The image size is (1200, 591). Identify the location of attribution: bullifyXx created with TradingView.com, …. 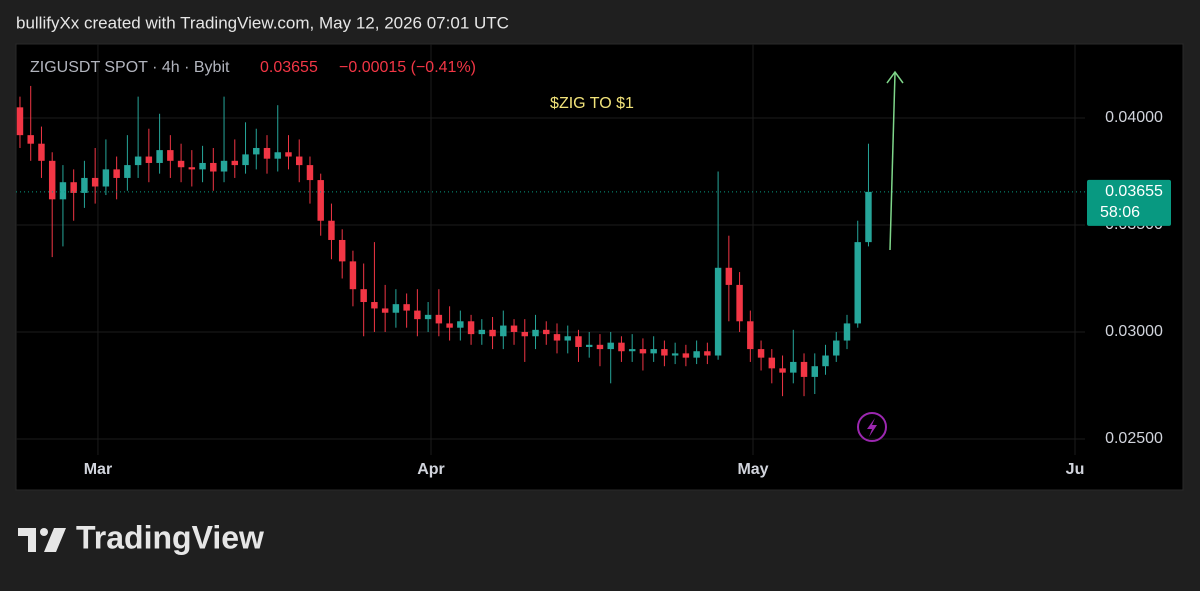
(262, 22).